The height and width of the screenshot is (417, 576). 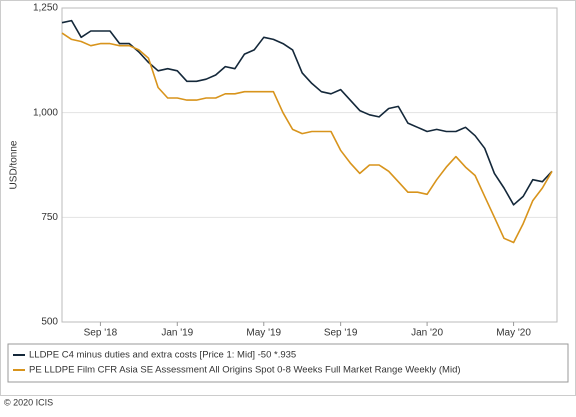 I want to click on copyright: © 2020 ICIS, so click(x=28, y=402).